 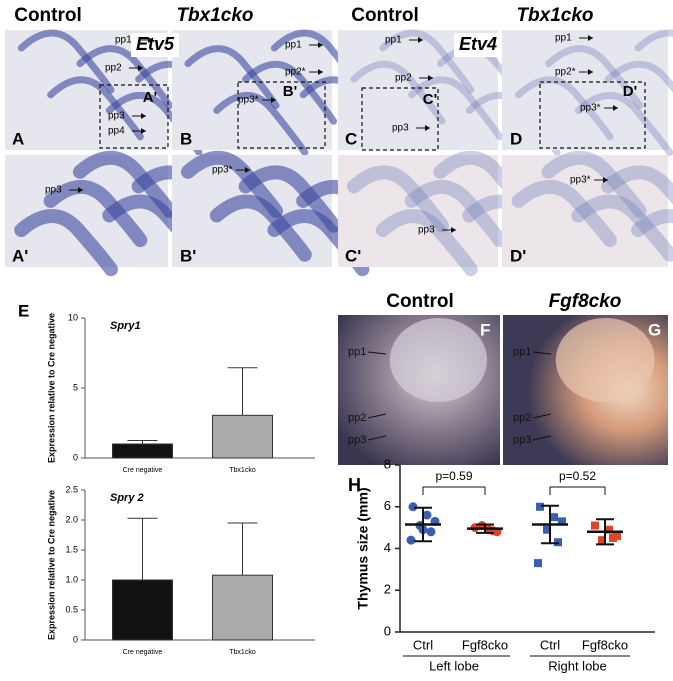 I want to click on chart-title: Spry1, so click(x=125, y=326).